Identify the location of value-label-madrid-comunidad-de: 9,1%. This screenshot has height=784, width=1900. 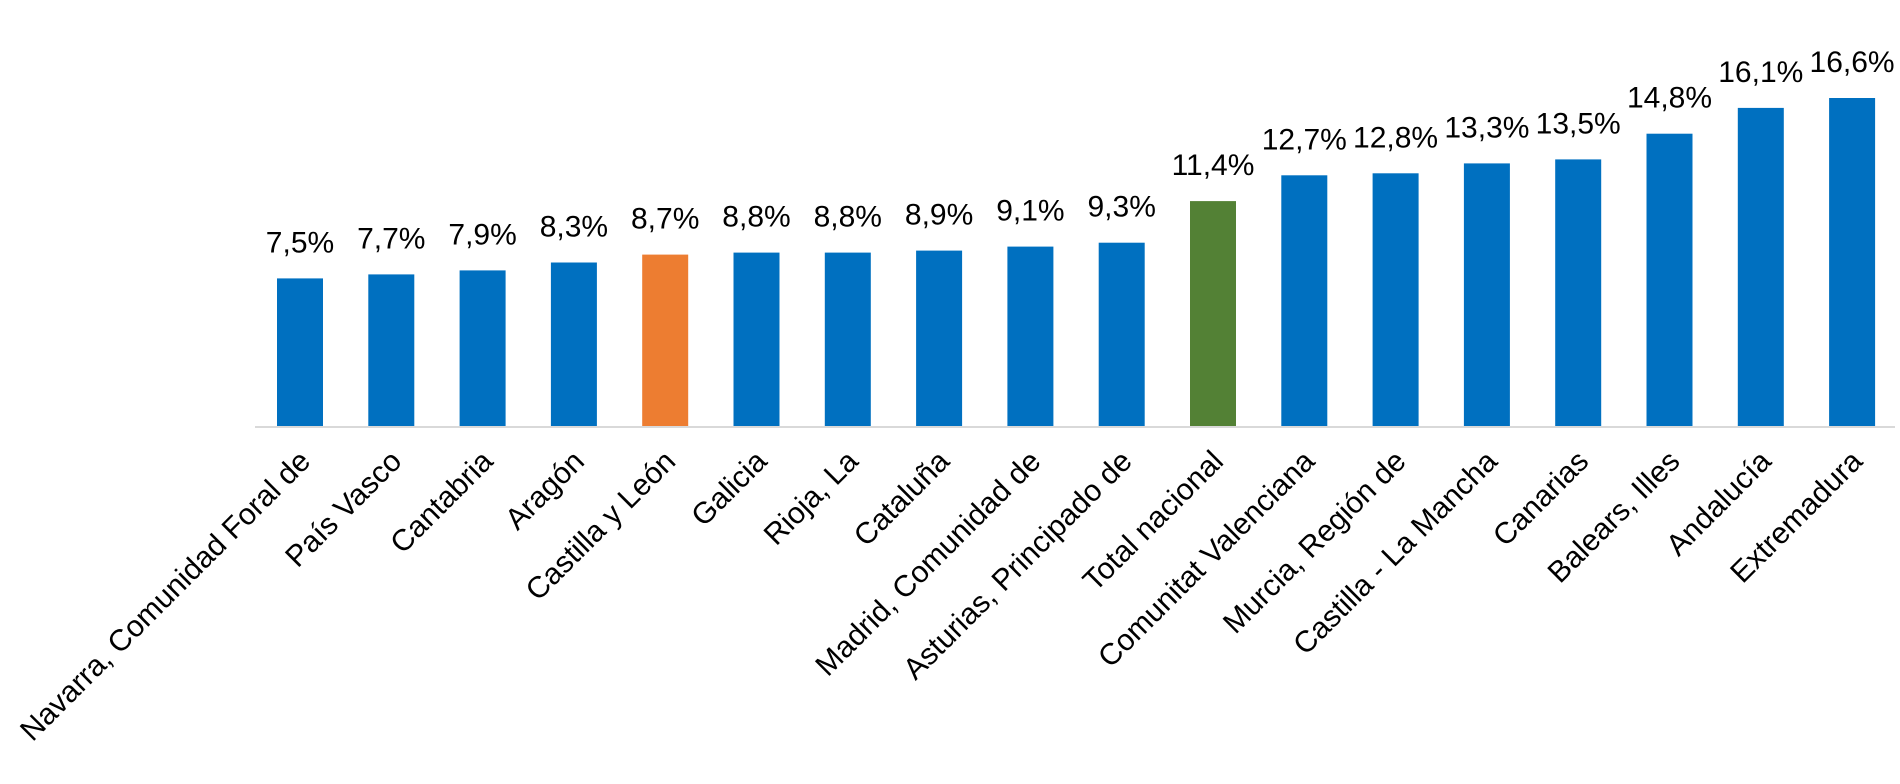
(1030, 211).